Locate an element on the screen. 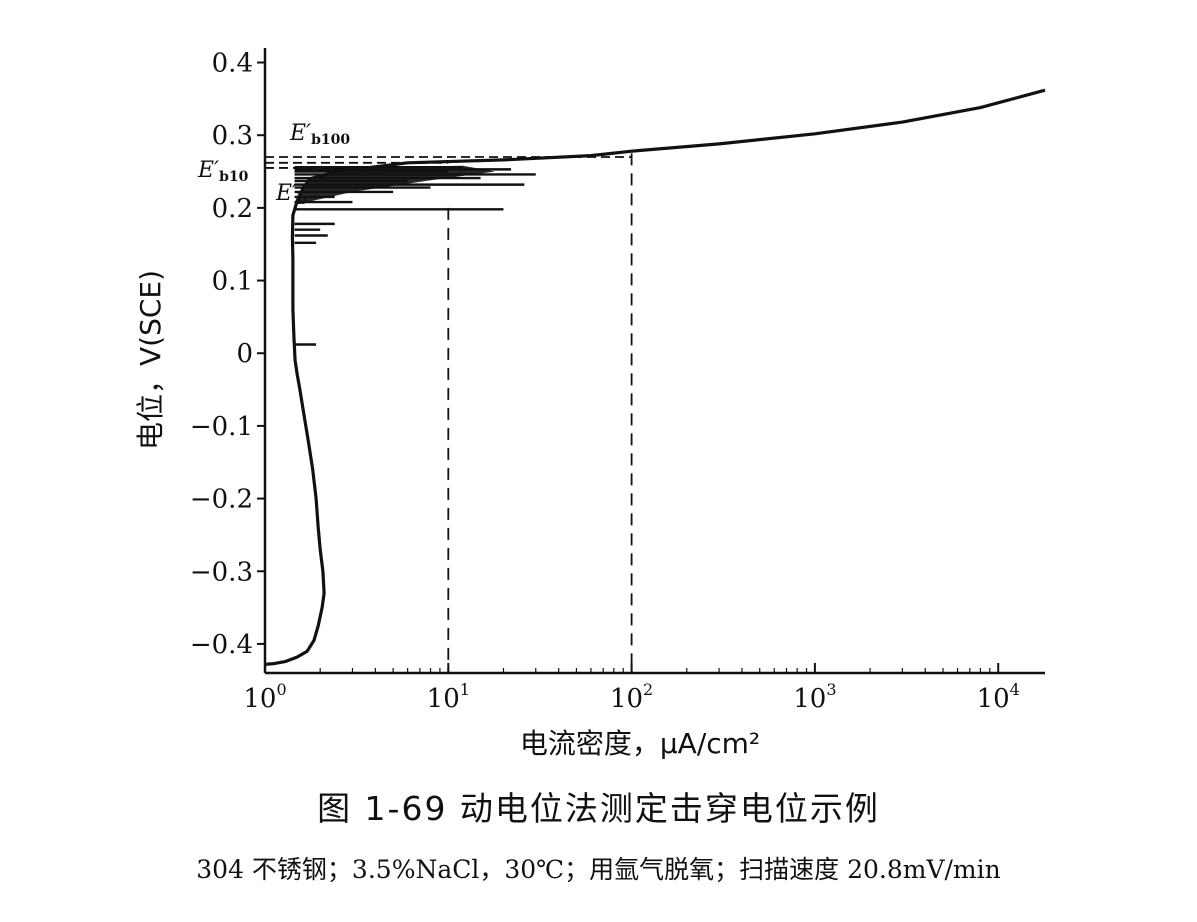 This screenshot has width=1197, height=922. annotations: E′b100 E′b10 E′b is located at coordinates (273, 164).